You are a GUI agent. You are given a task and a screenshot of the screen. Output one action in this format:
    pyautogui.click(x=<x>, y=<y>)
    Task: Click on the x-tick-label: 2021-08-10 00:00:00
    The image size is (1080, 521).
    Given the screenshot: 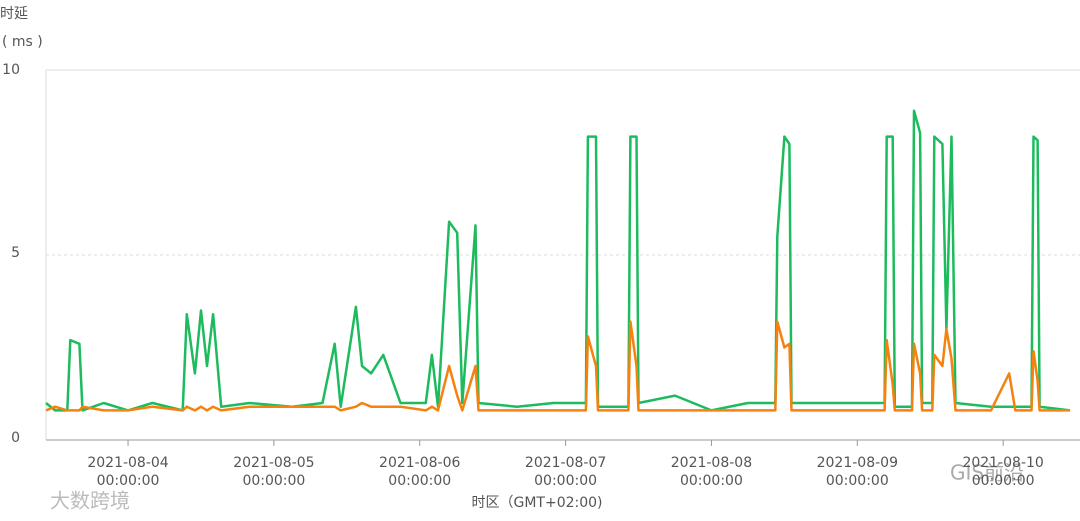 What is the action you would take?
    pyautogui.click(x=1003, y=472)
    